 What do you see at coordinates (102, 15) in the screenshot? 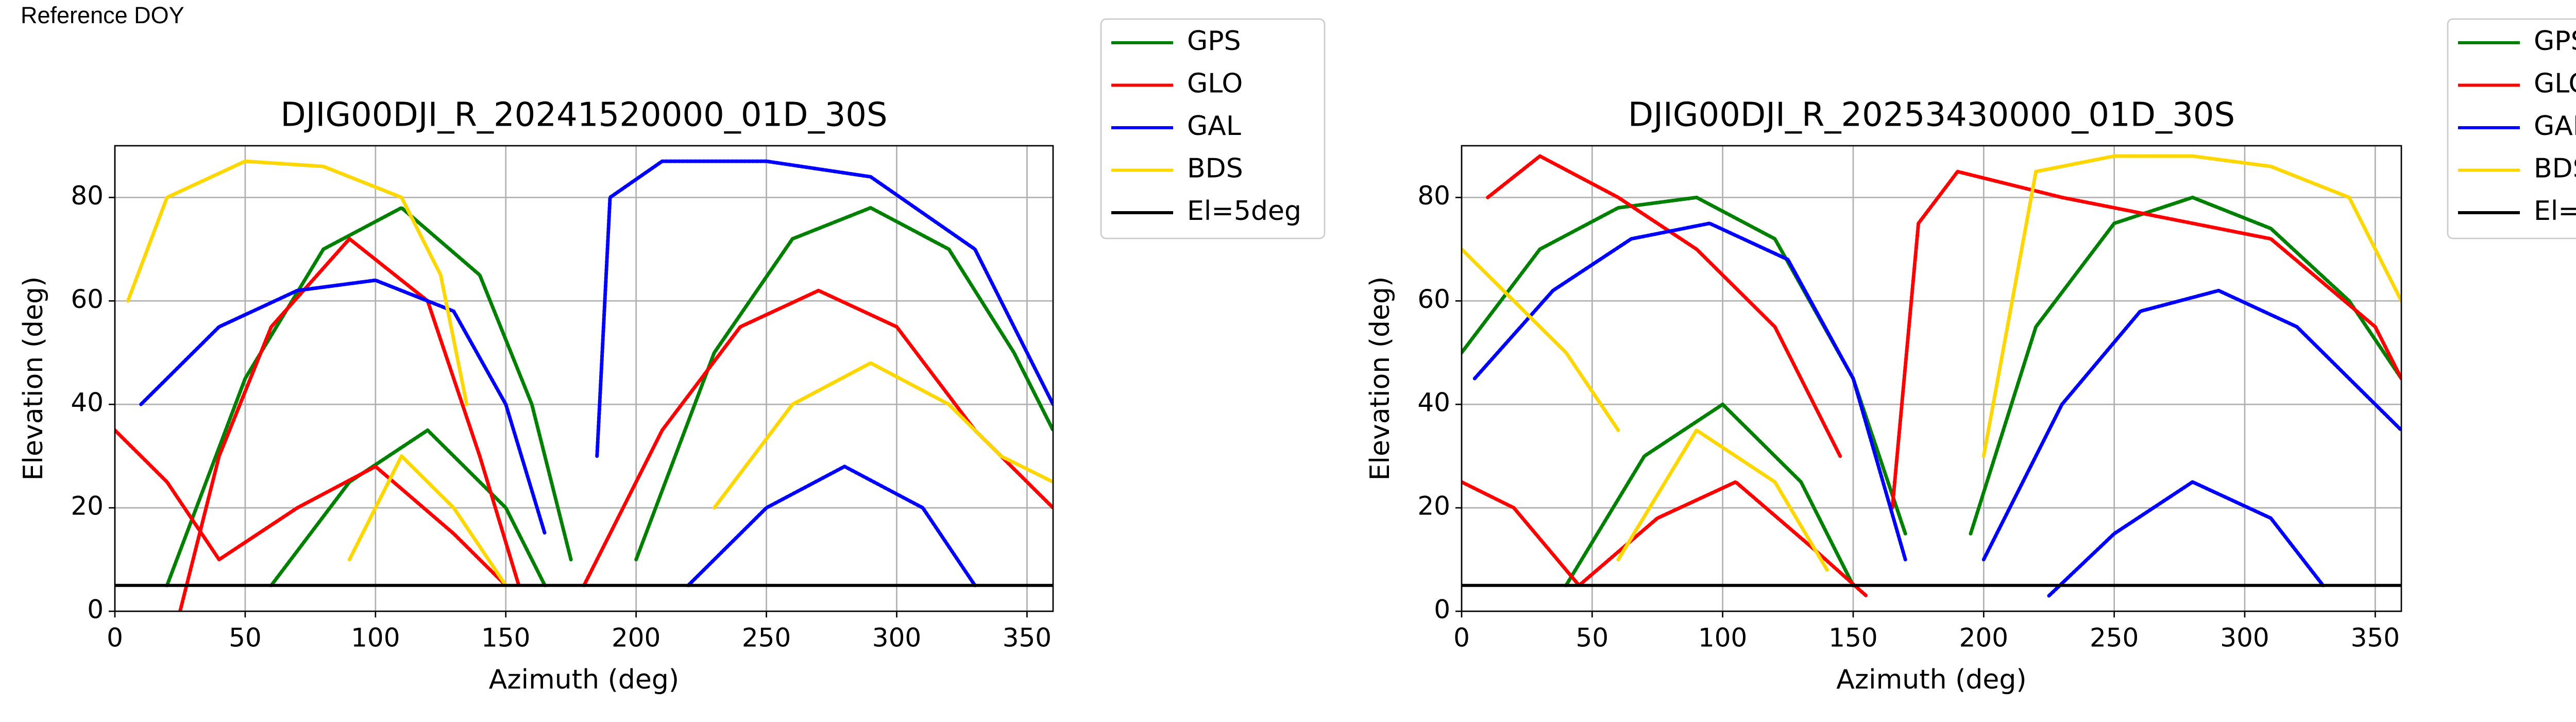
I see `header-text: Reference DOY` at bounding box center [102, 15].